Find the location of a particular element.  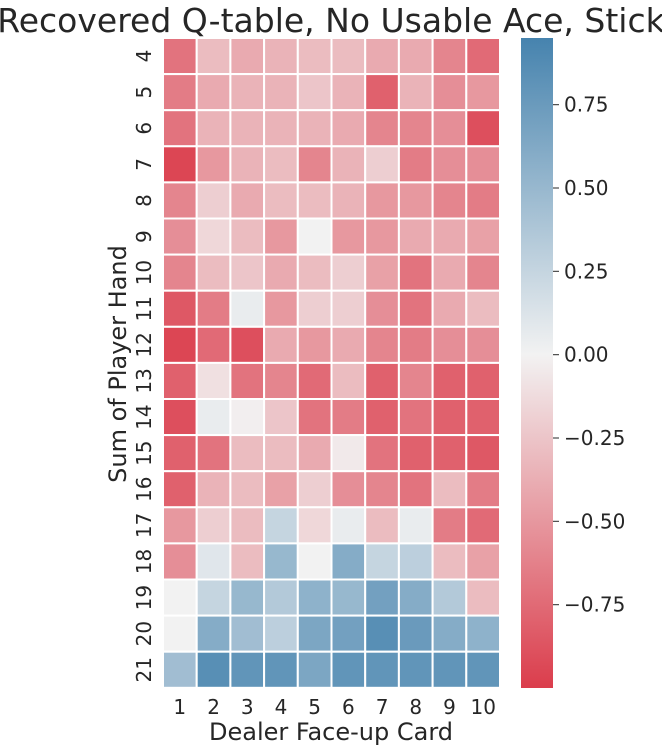

y-tick-label: 9 is located at coordinates (144, 236).